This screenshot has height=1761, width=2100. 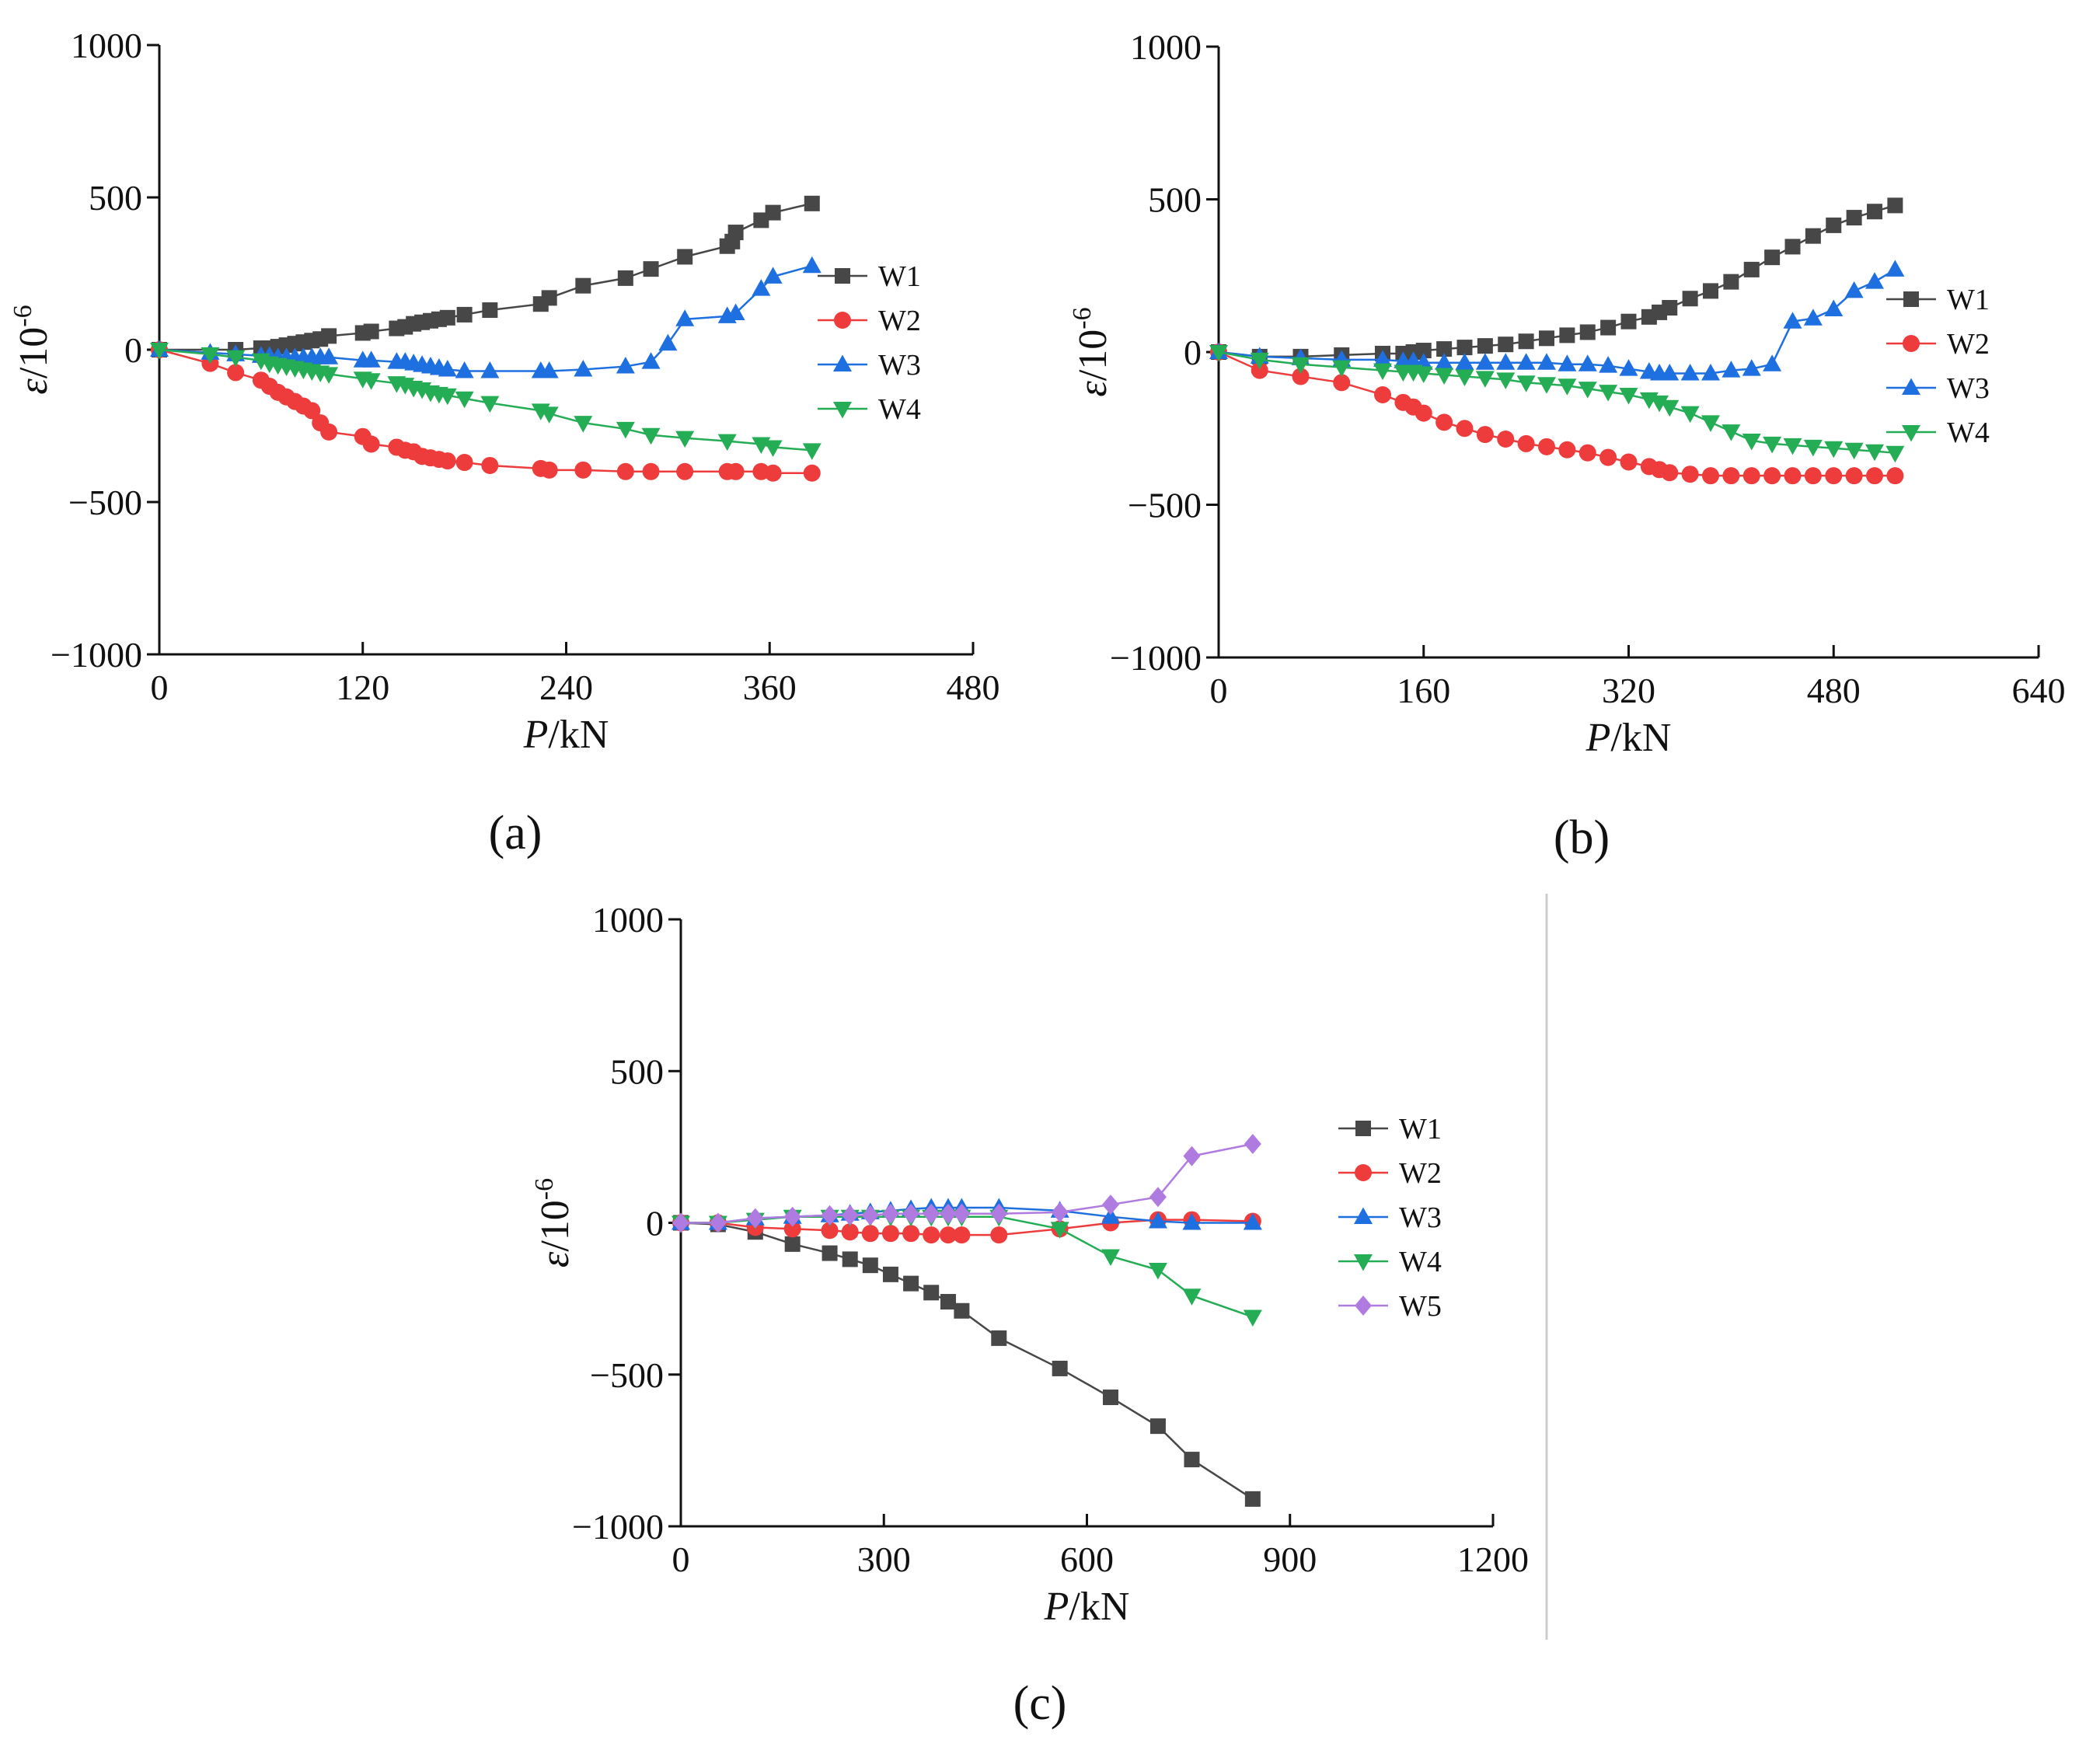 What do you see at coordinates (1968, 433) in the screenshot?
I see `legend-label: W4` at bounding box center [1968, 433].